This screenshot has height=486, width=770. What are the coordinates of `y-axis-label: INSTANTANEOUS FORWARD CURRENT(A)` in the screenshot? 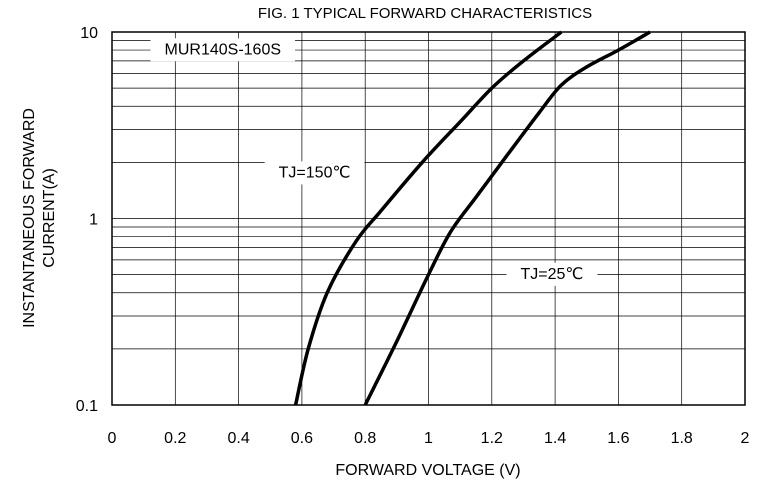 It's located at (39, 218).